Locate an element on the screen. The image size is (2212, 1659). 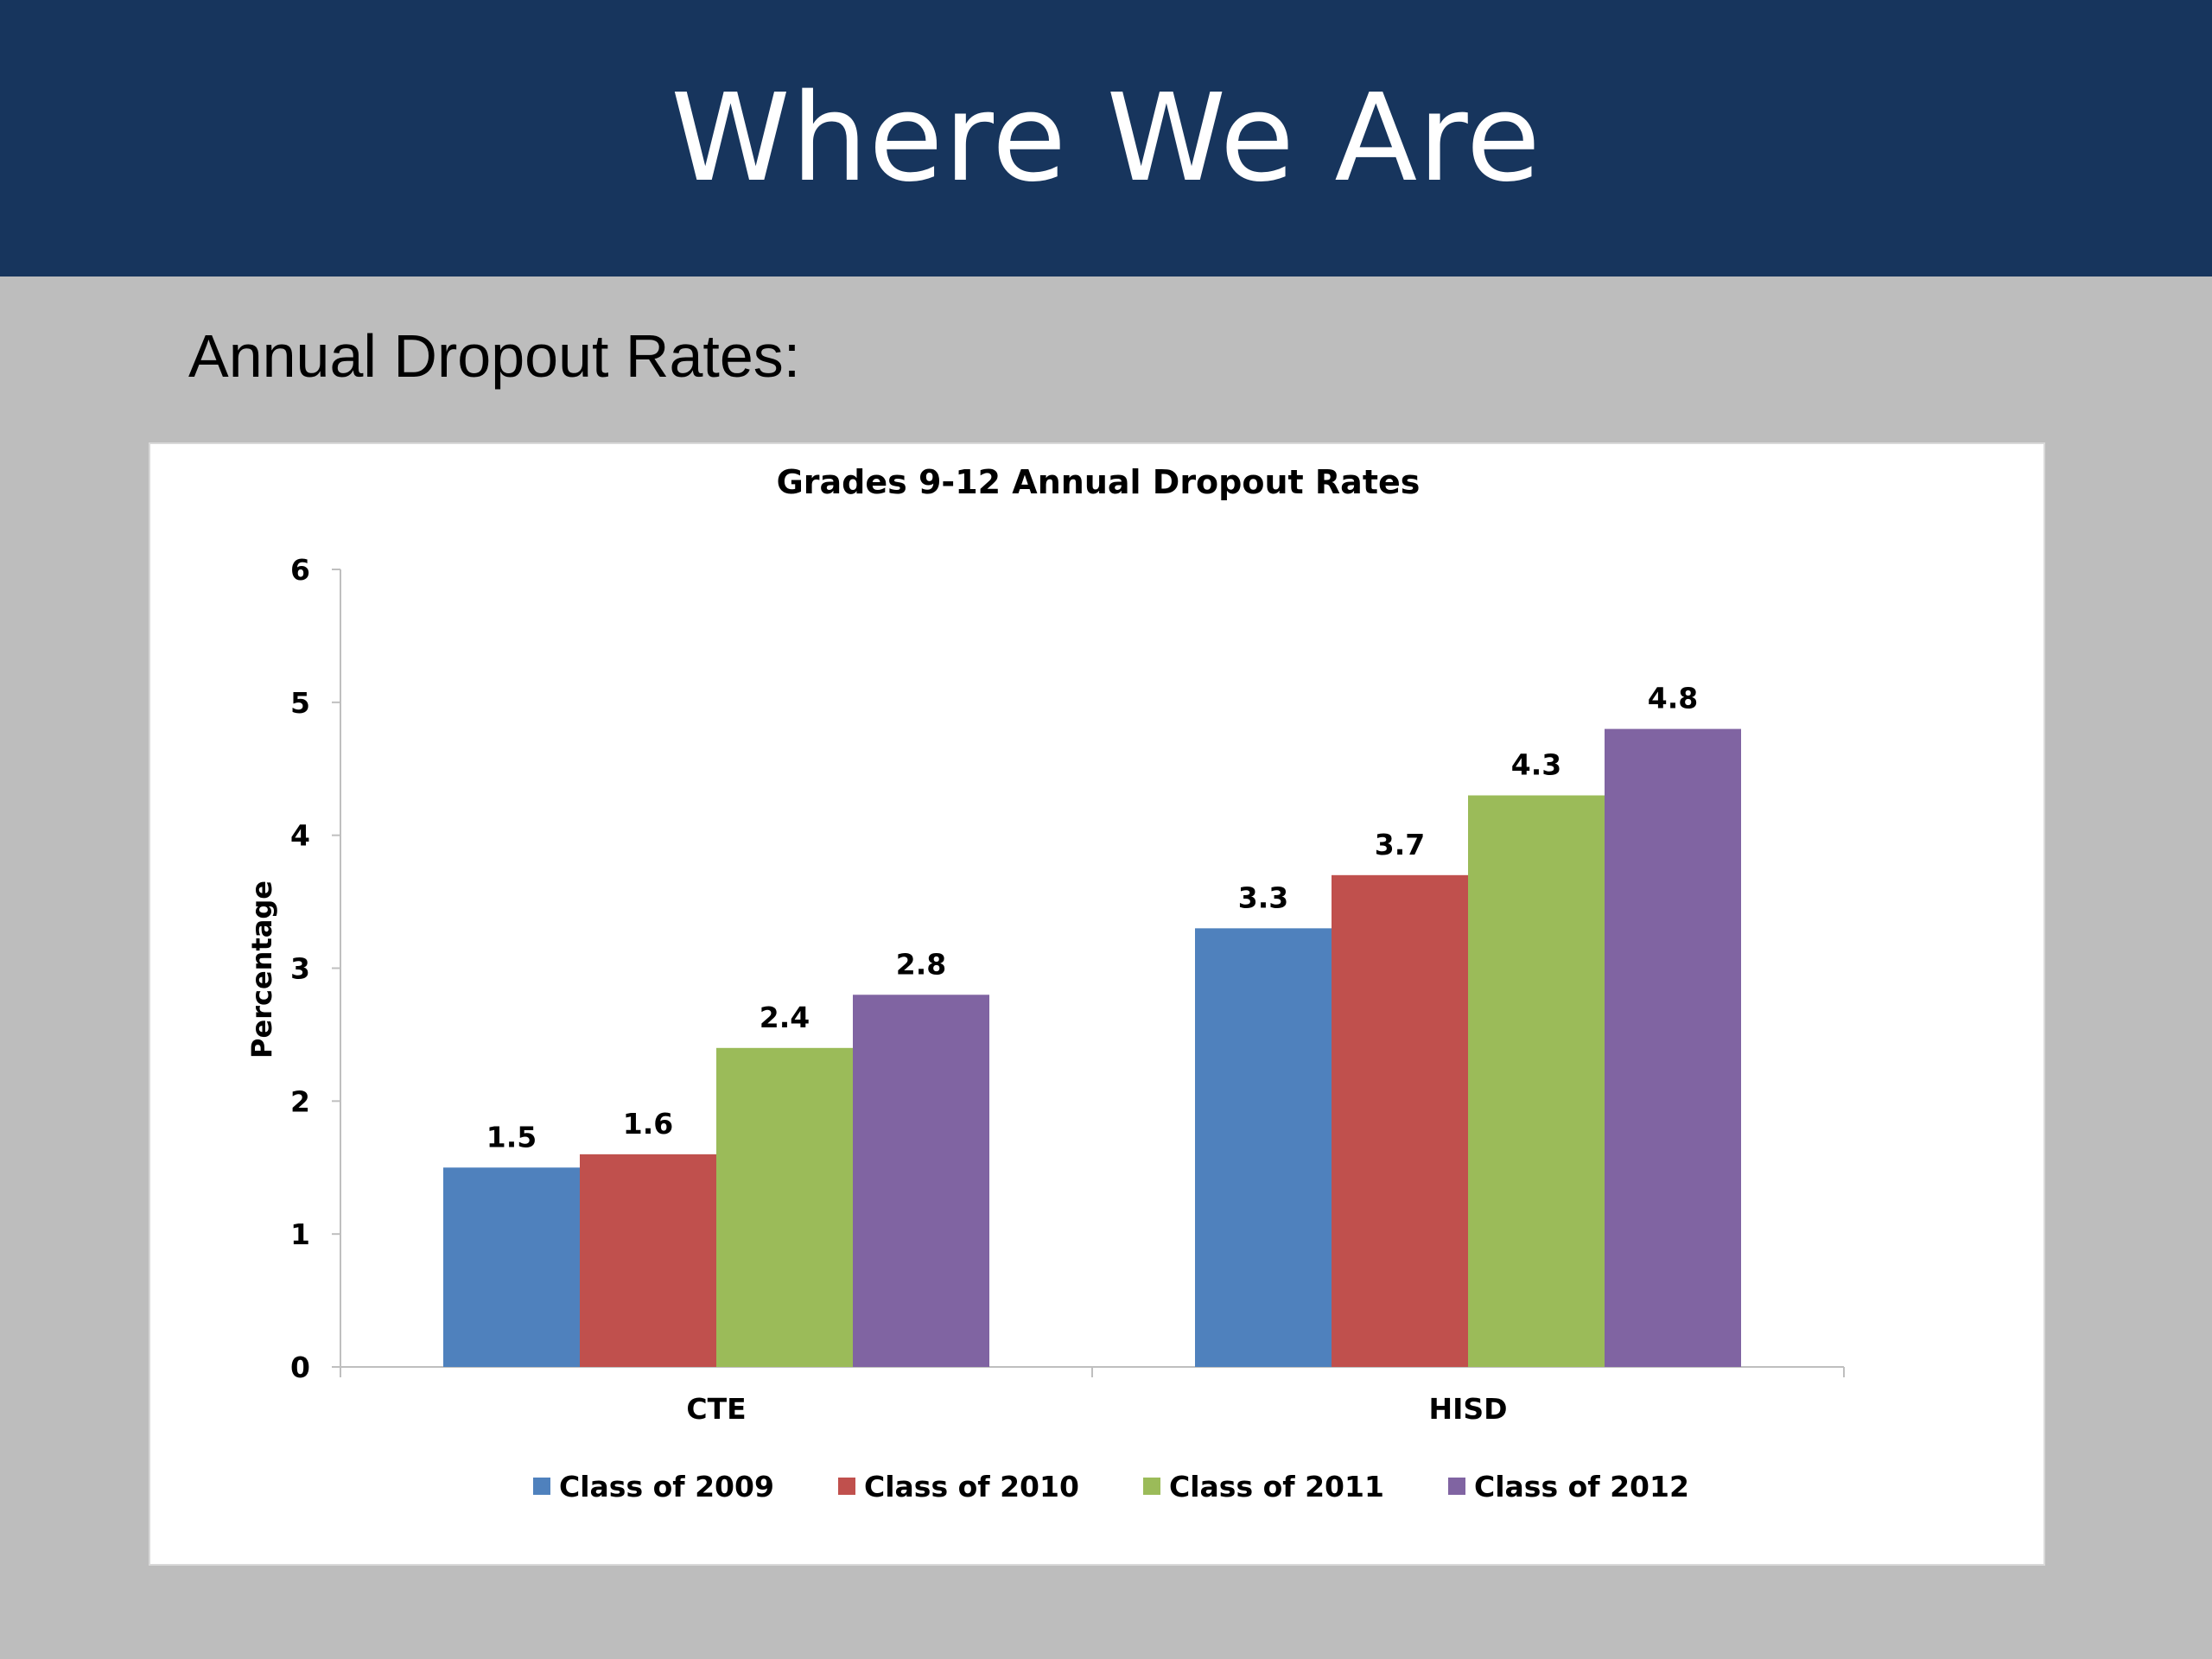
data-label: 4.8 is located at coordinates (1673, 698).